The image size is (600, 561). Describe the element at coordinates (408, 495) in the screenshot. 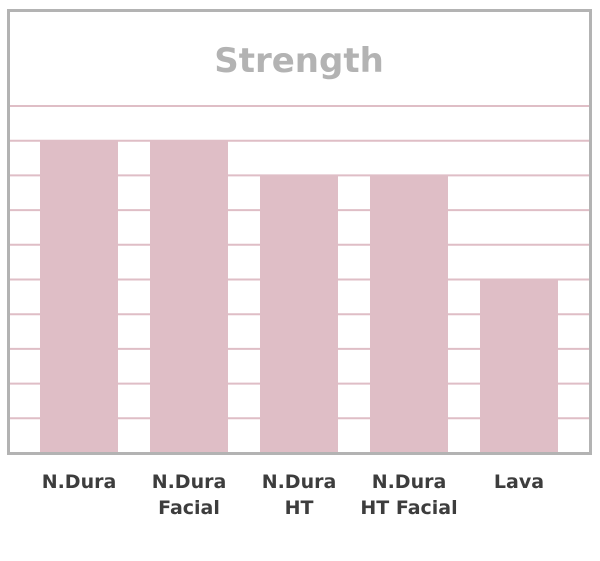

I see `x-tick-label: N.Dura HT Facial` at that location.